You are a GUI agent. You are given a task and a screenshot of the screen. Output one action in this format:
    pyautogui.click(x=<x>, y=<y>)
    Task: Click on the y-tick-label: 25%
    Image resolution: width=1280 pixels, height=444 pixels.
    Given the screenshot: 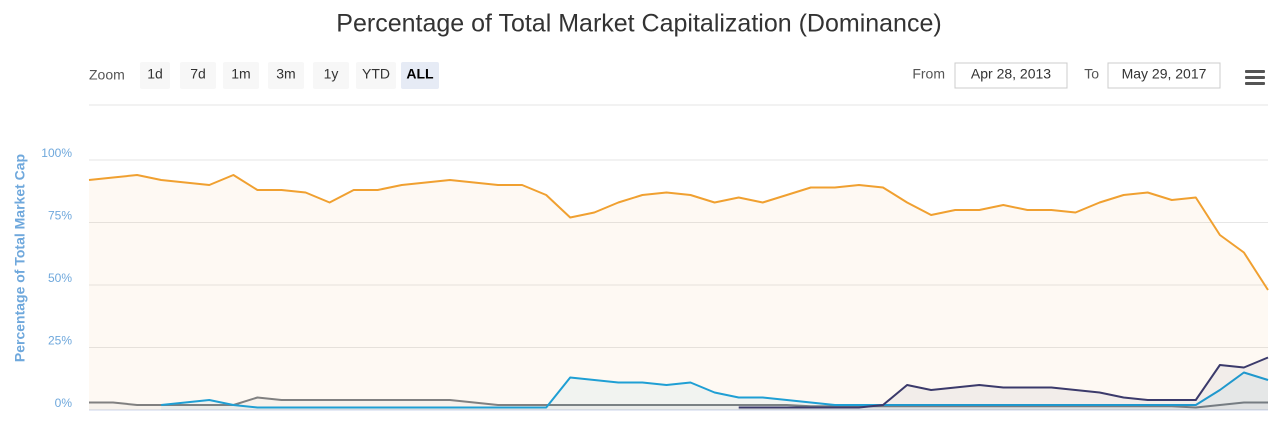 What is the action you would take?
    pyautogui.click(x=60, y=341)
    